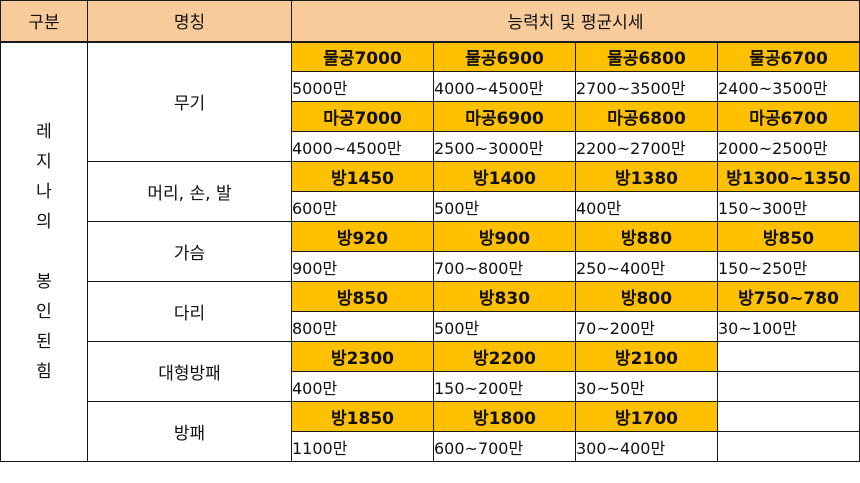 The width and height of the screenshot is (860, 483). I want to click on stat-cell: 방1800, so click(504, 416).